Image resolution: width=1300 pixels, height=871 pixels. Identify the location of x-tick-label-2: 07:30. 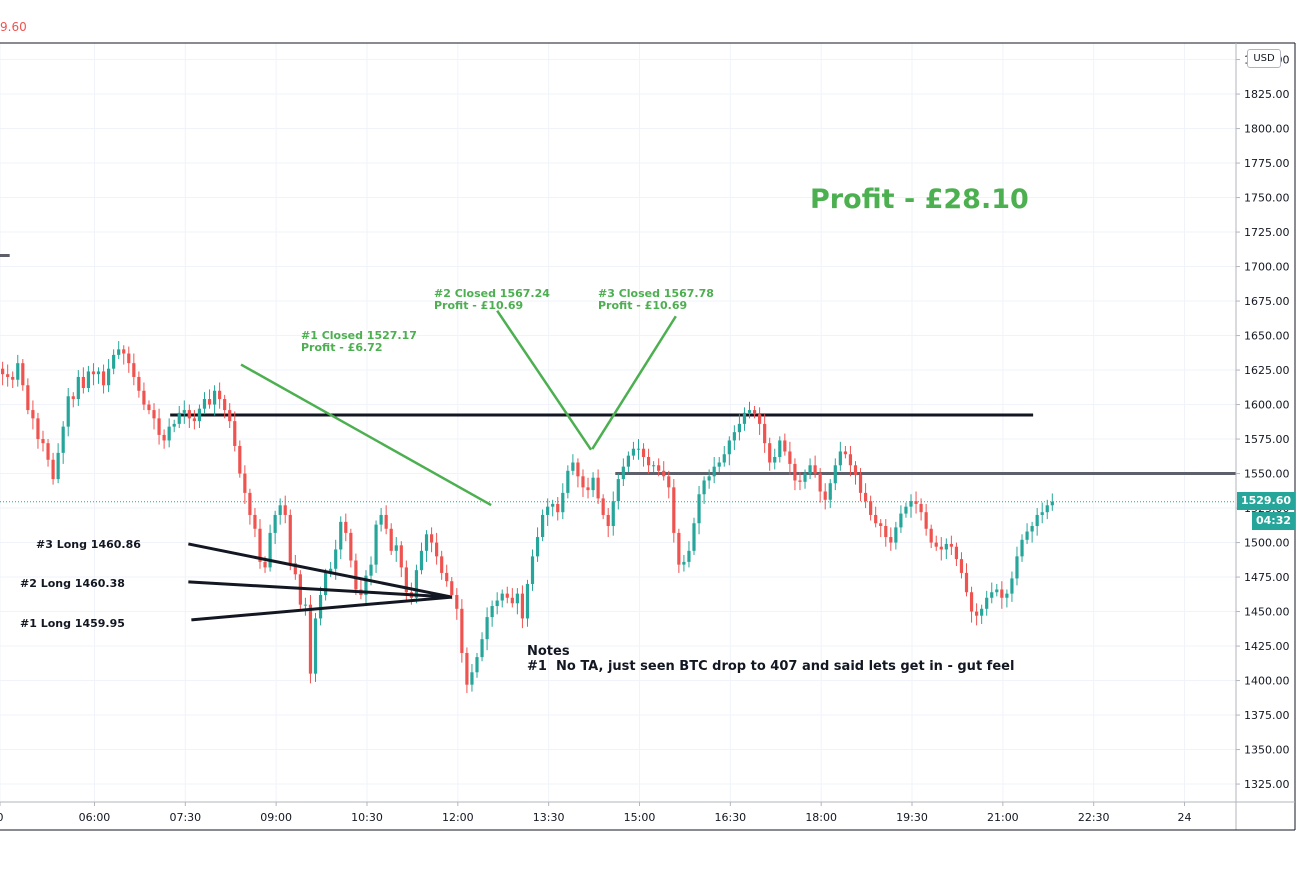
(185, 817).